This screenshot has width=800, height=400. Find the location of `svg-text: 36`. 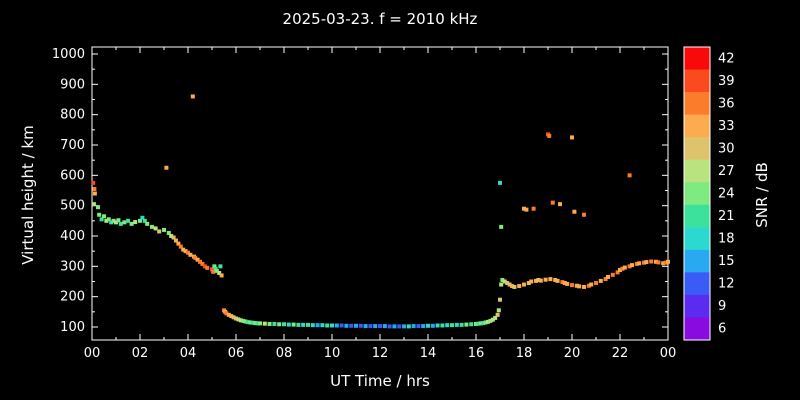

svg-text: 36 is located at coordinates (726, 103).